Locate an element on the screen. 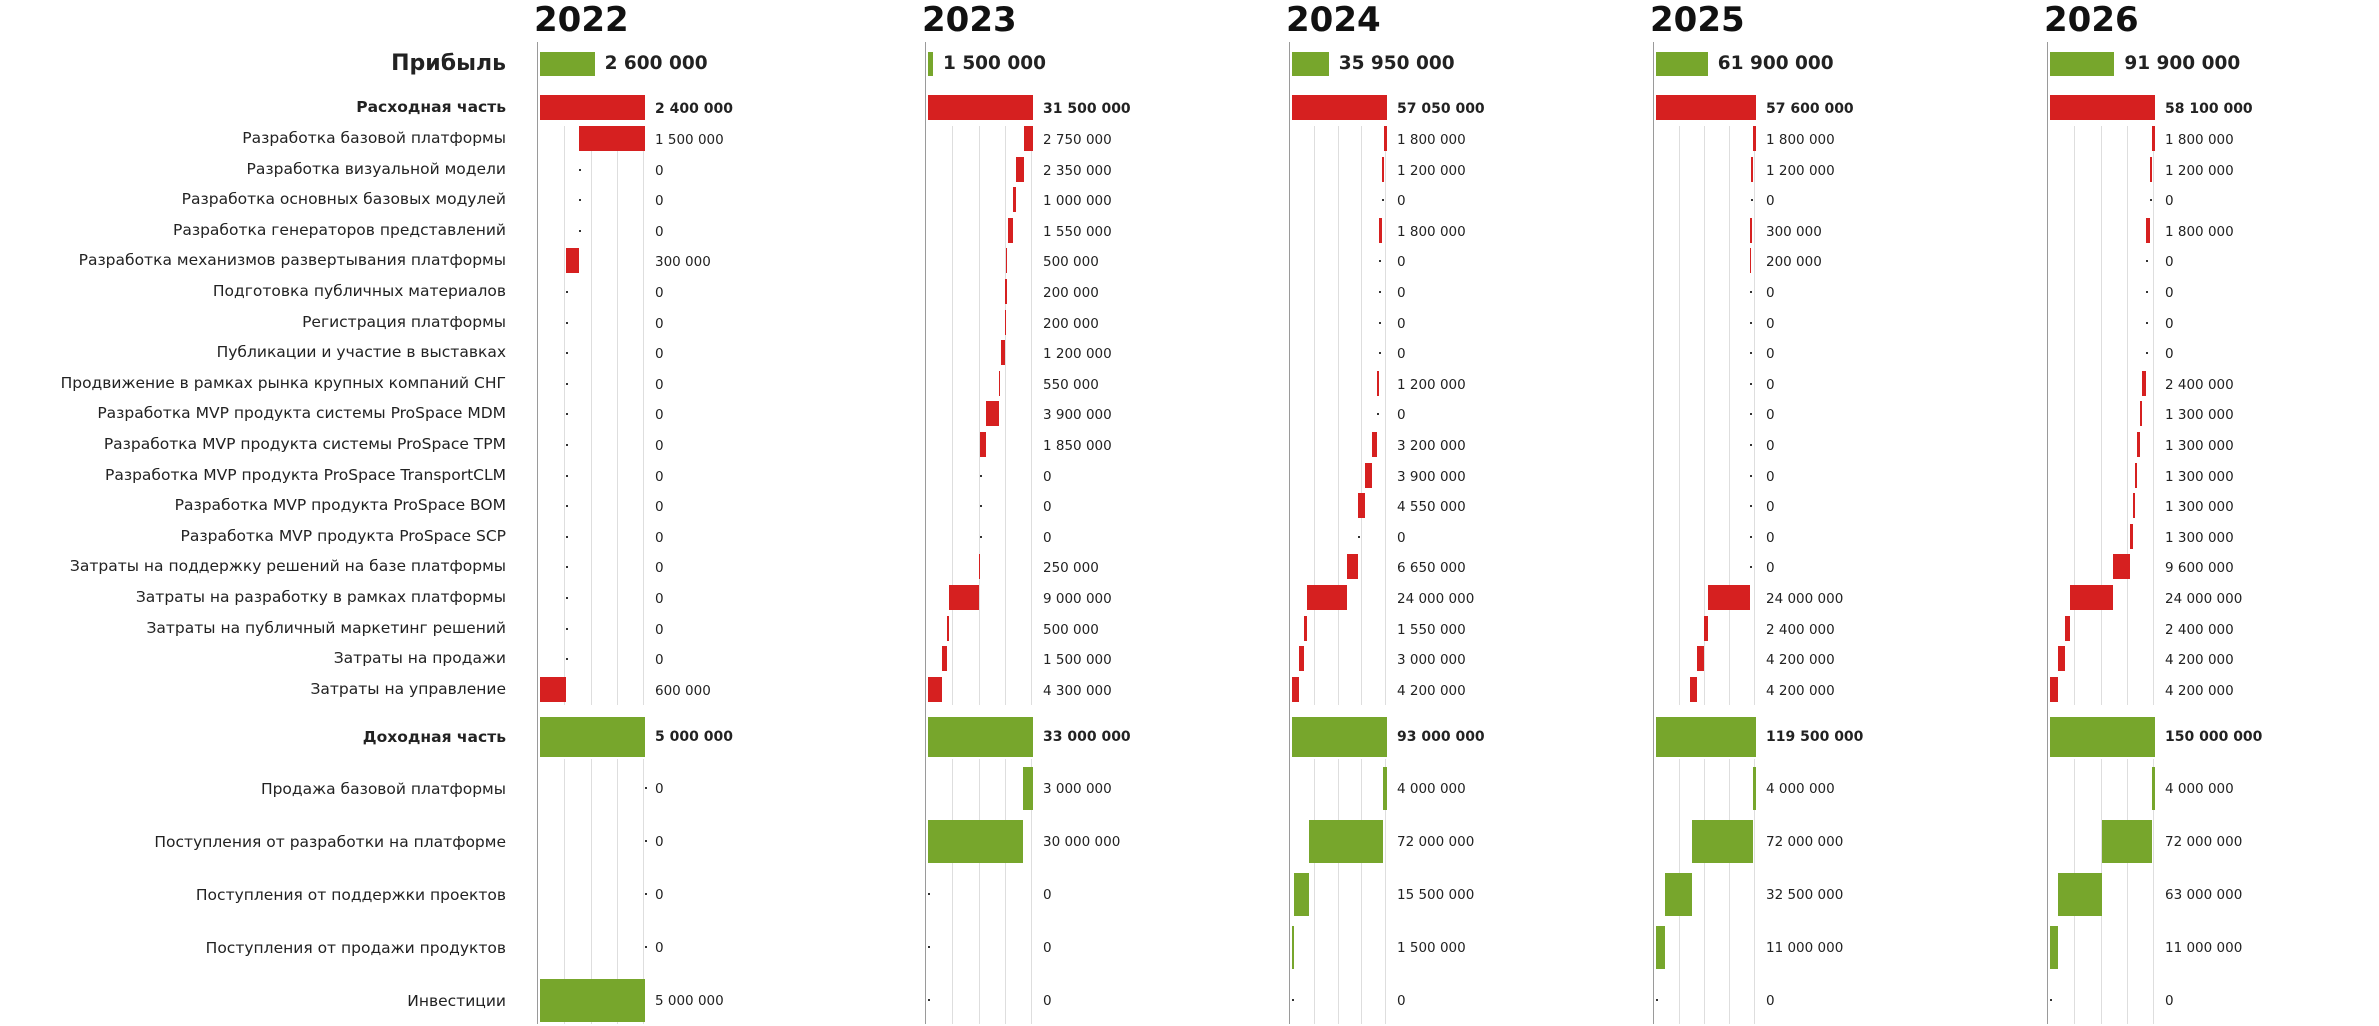 The image size is (2379, 1026). income-value-label: 5 000 000 is located at coordinates (689, 1001).